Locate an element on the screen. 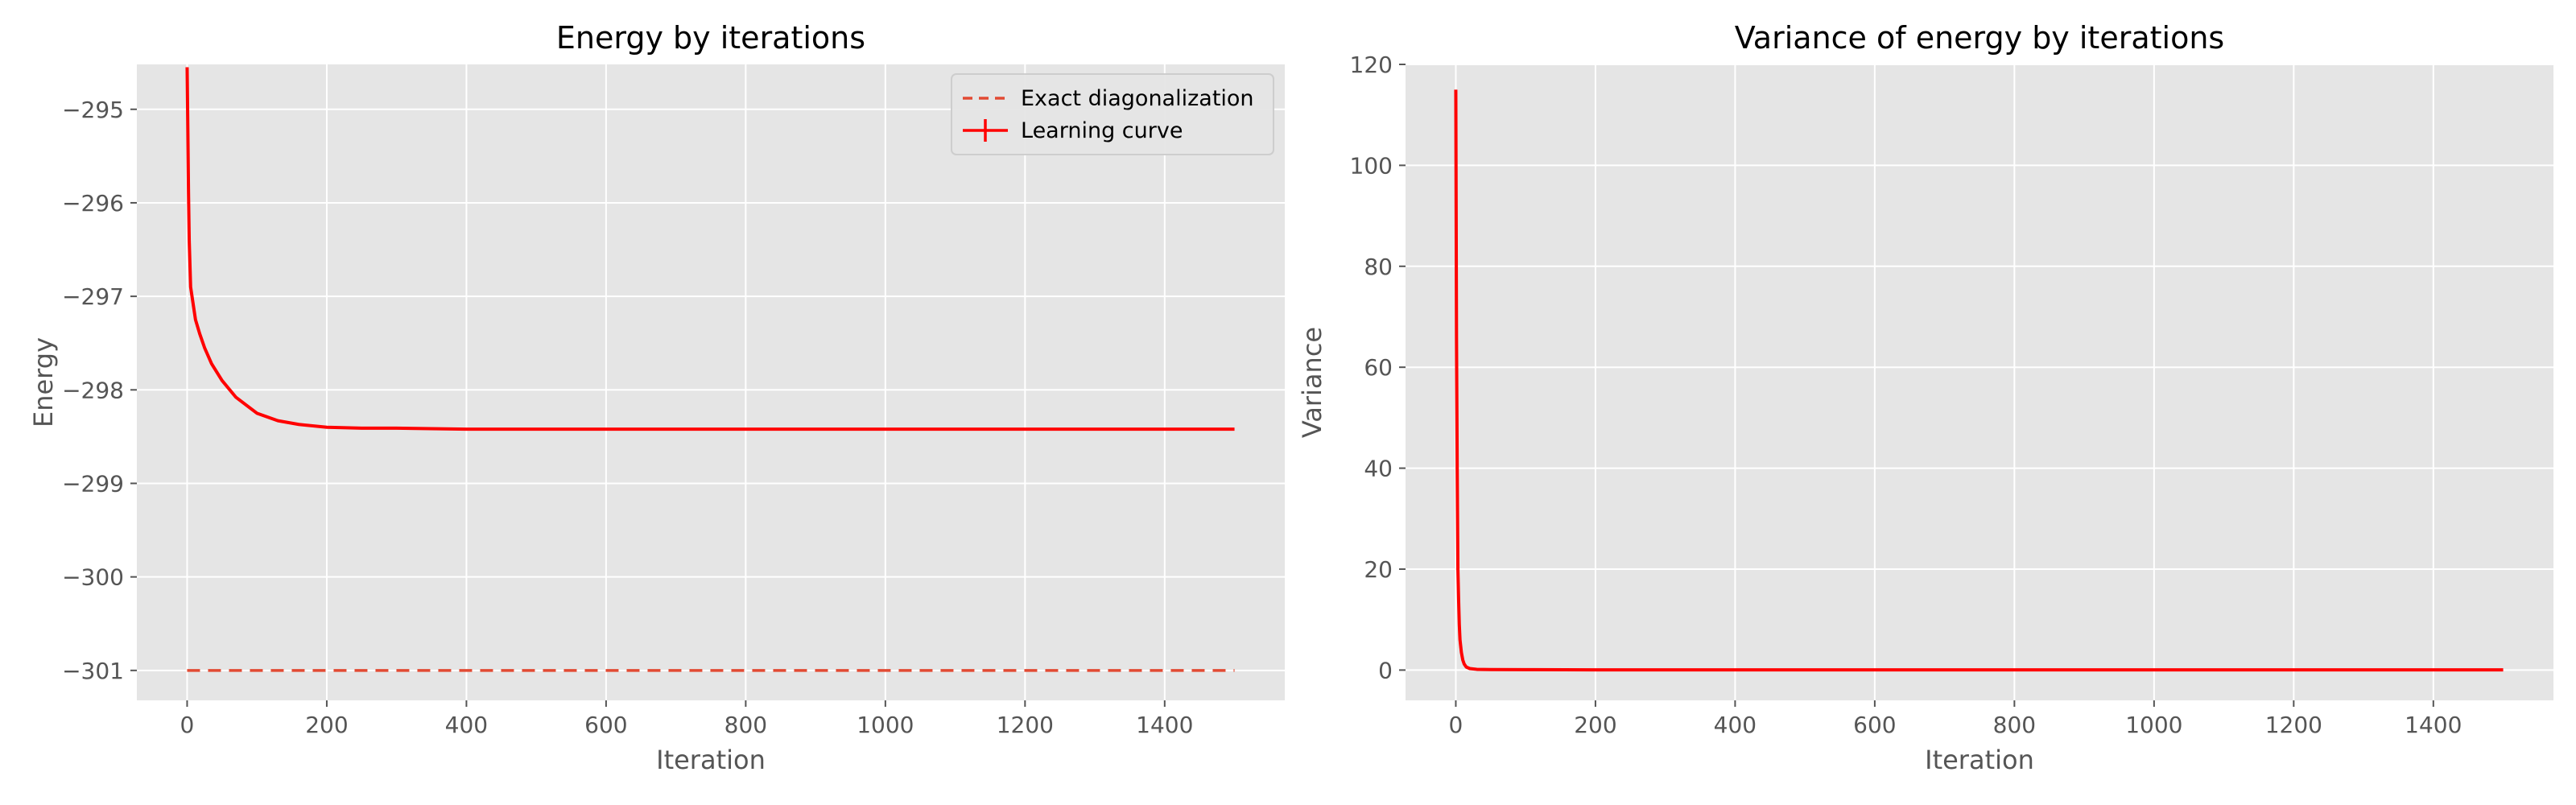  y-tick-label: −297 is located at coordinates (93, 296).